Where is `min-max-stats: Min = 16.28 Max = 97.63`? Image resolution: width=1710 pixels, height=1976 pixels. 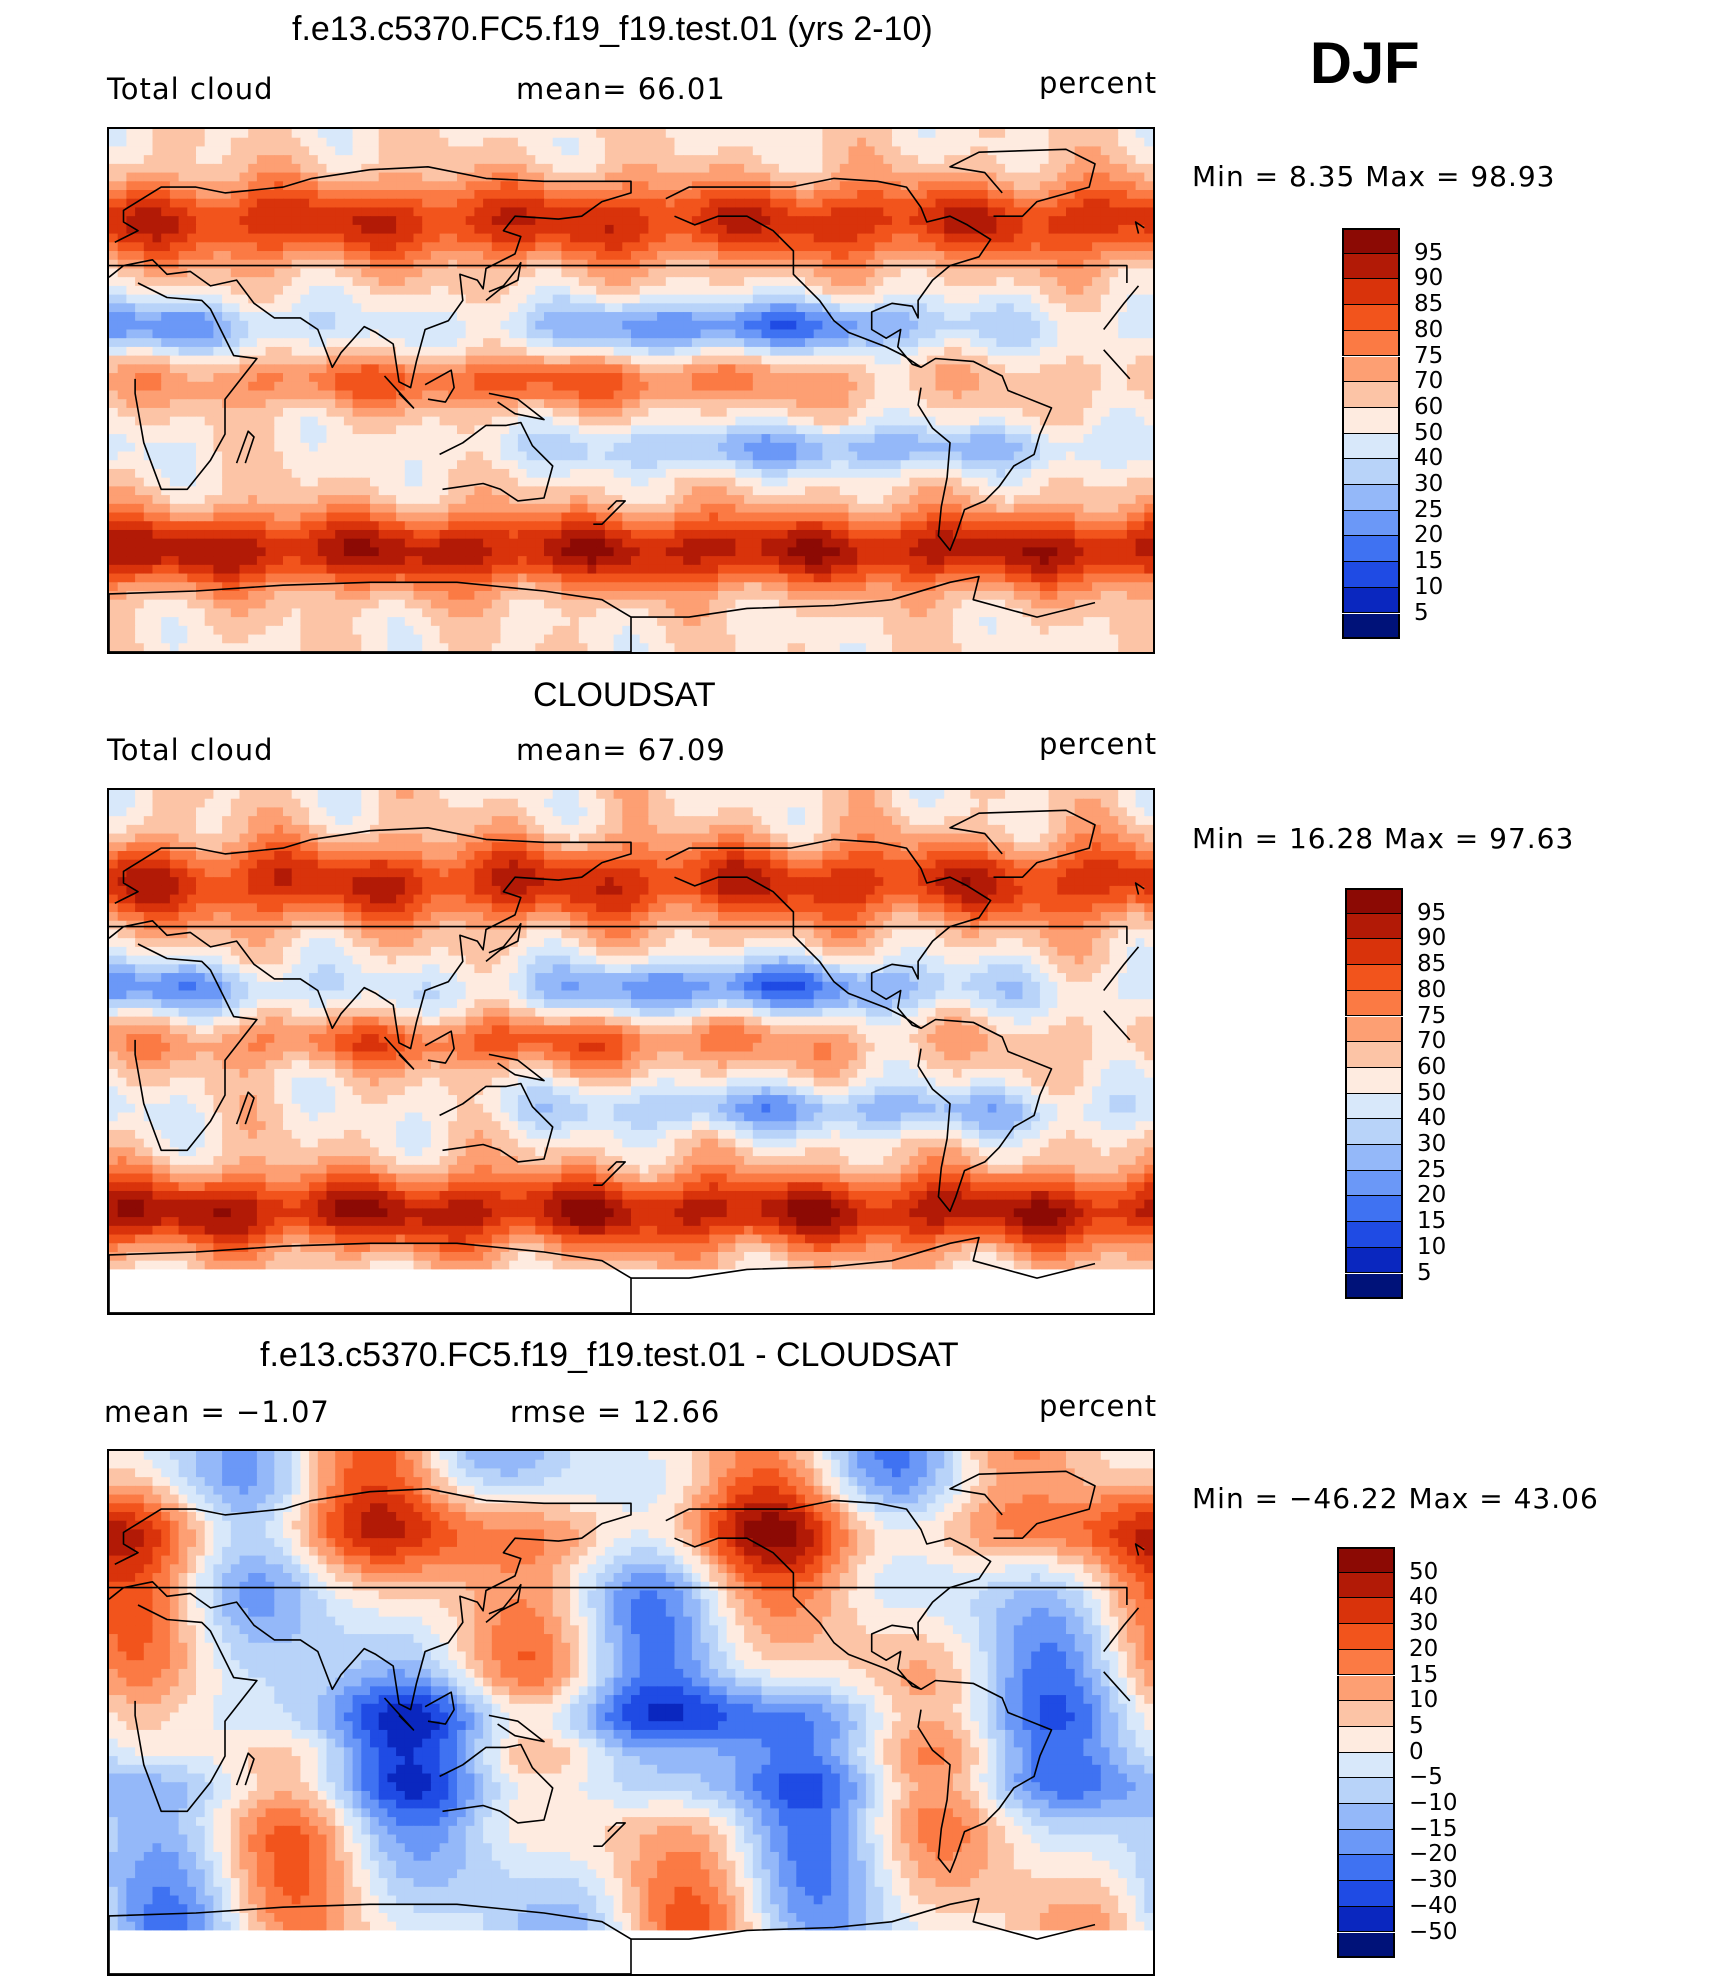
min-max-stats: Min = 16.28 Max = 97.63 is located at coordinates (1383, 838).